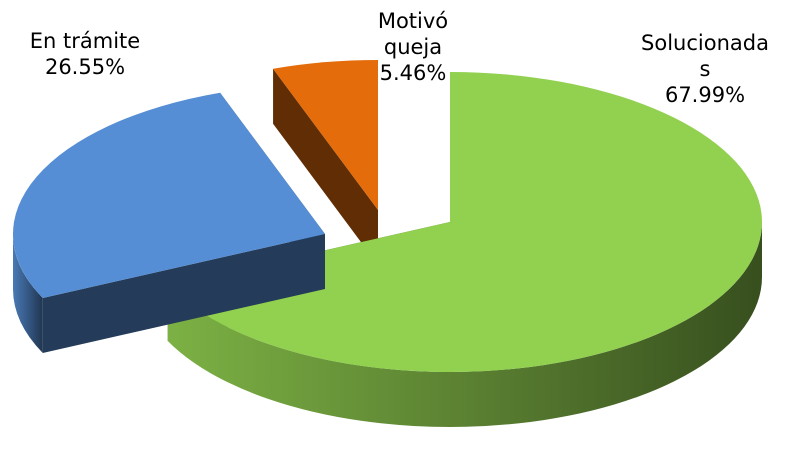 The height and width of the screenshot is (449, 794). What do you see at coordinates (28, 293) in the screenshot?
I see `slice-side` at bounding box center [28, 293].